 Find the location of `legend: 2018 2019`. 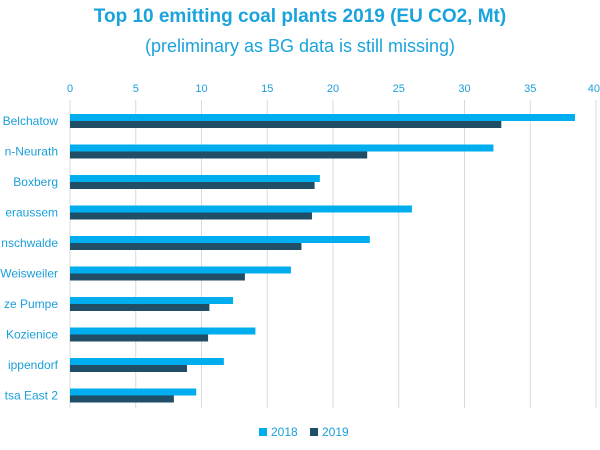

legend: 2018 2019 is located at coordinates (304, 432).